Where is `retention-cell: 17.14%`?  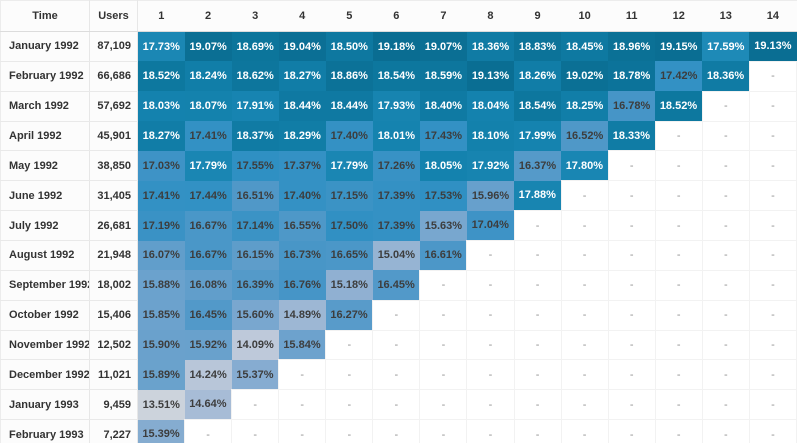
retention-cell: 17.14% is located at coordinates (255, 225).